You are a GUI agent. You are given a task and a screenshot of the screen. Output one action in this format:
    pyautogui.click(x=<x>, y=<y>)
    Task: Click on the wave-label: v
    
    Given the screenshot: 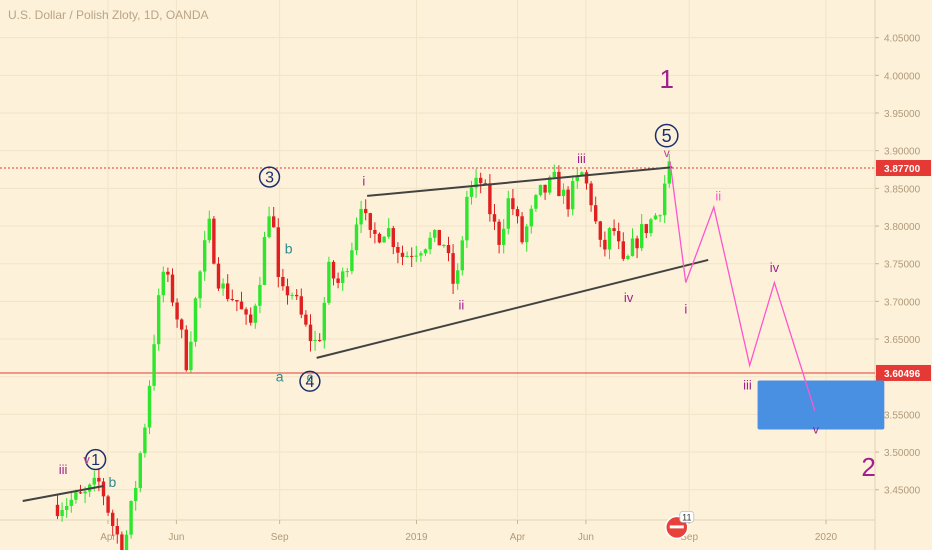 What is the action you would take?
    pyautogui.click(x=816, y=430)
    